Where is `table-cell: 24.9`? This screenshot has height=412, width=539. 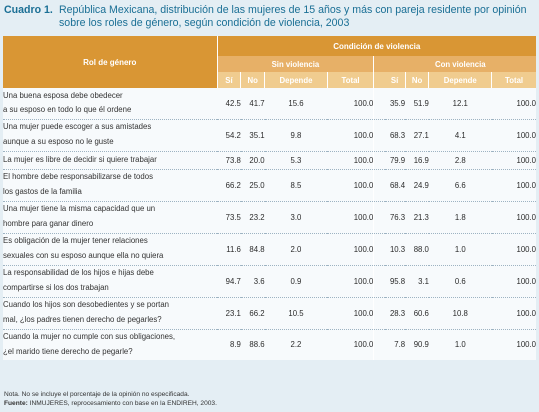 table-cell: 24.9 is located at coordinates (417, 184).